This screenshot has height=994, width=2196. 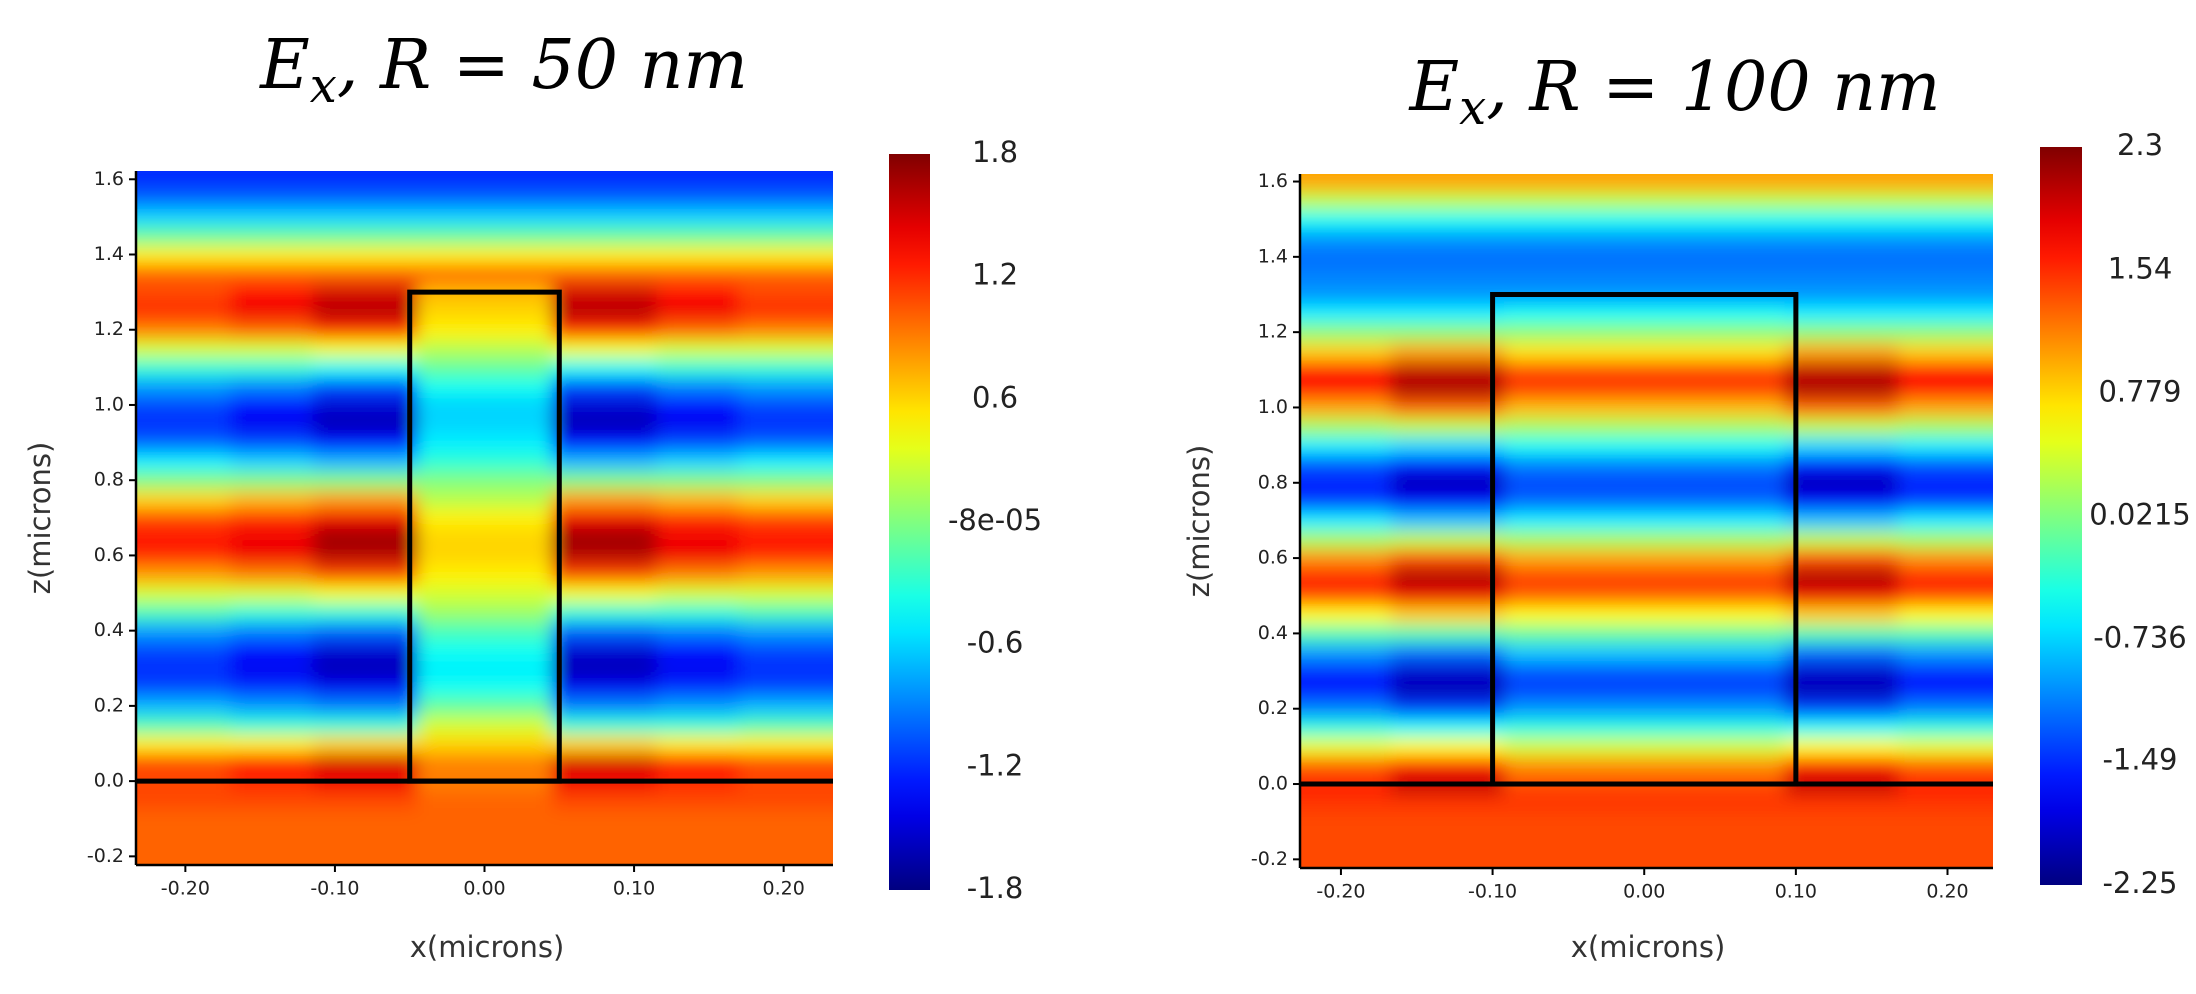 I want to click on colorbar, so click(x=909, y=522).